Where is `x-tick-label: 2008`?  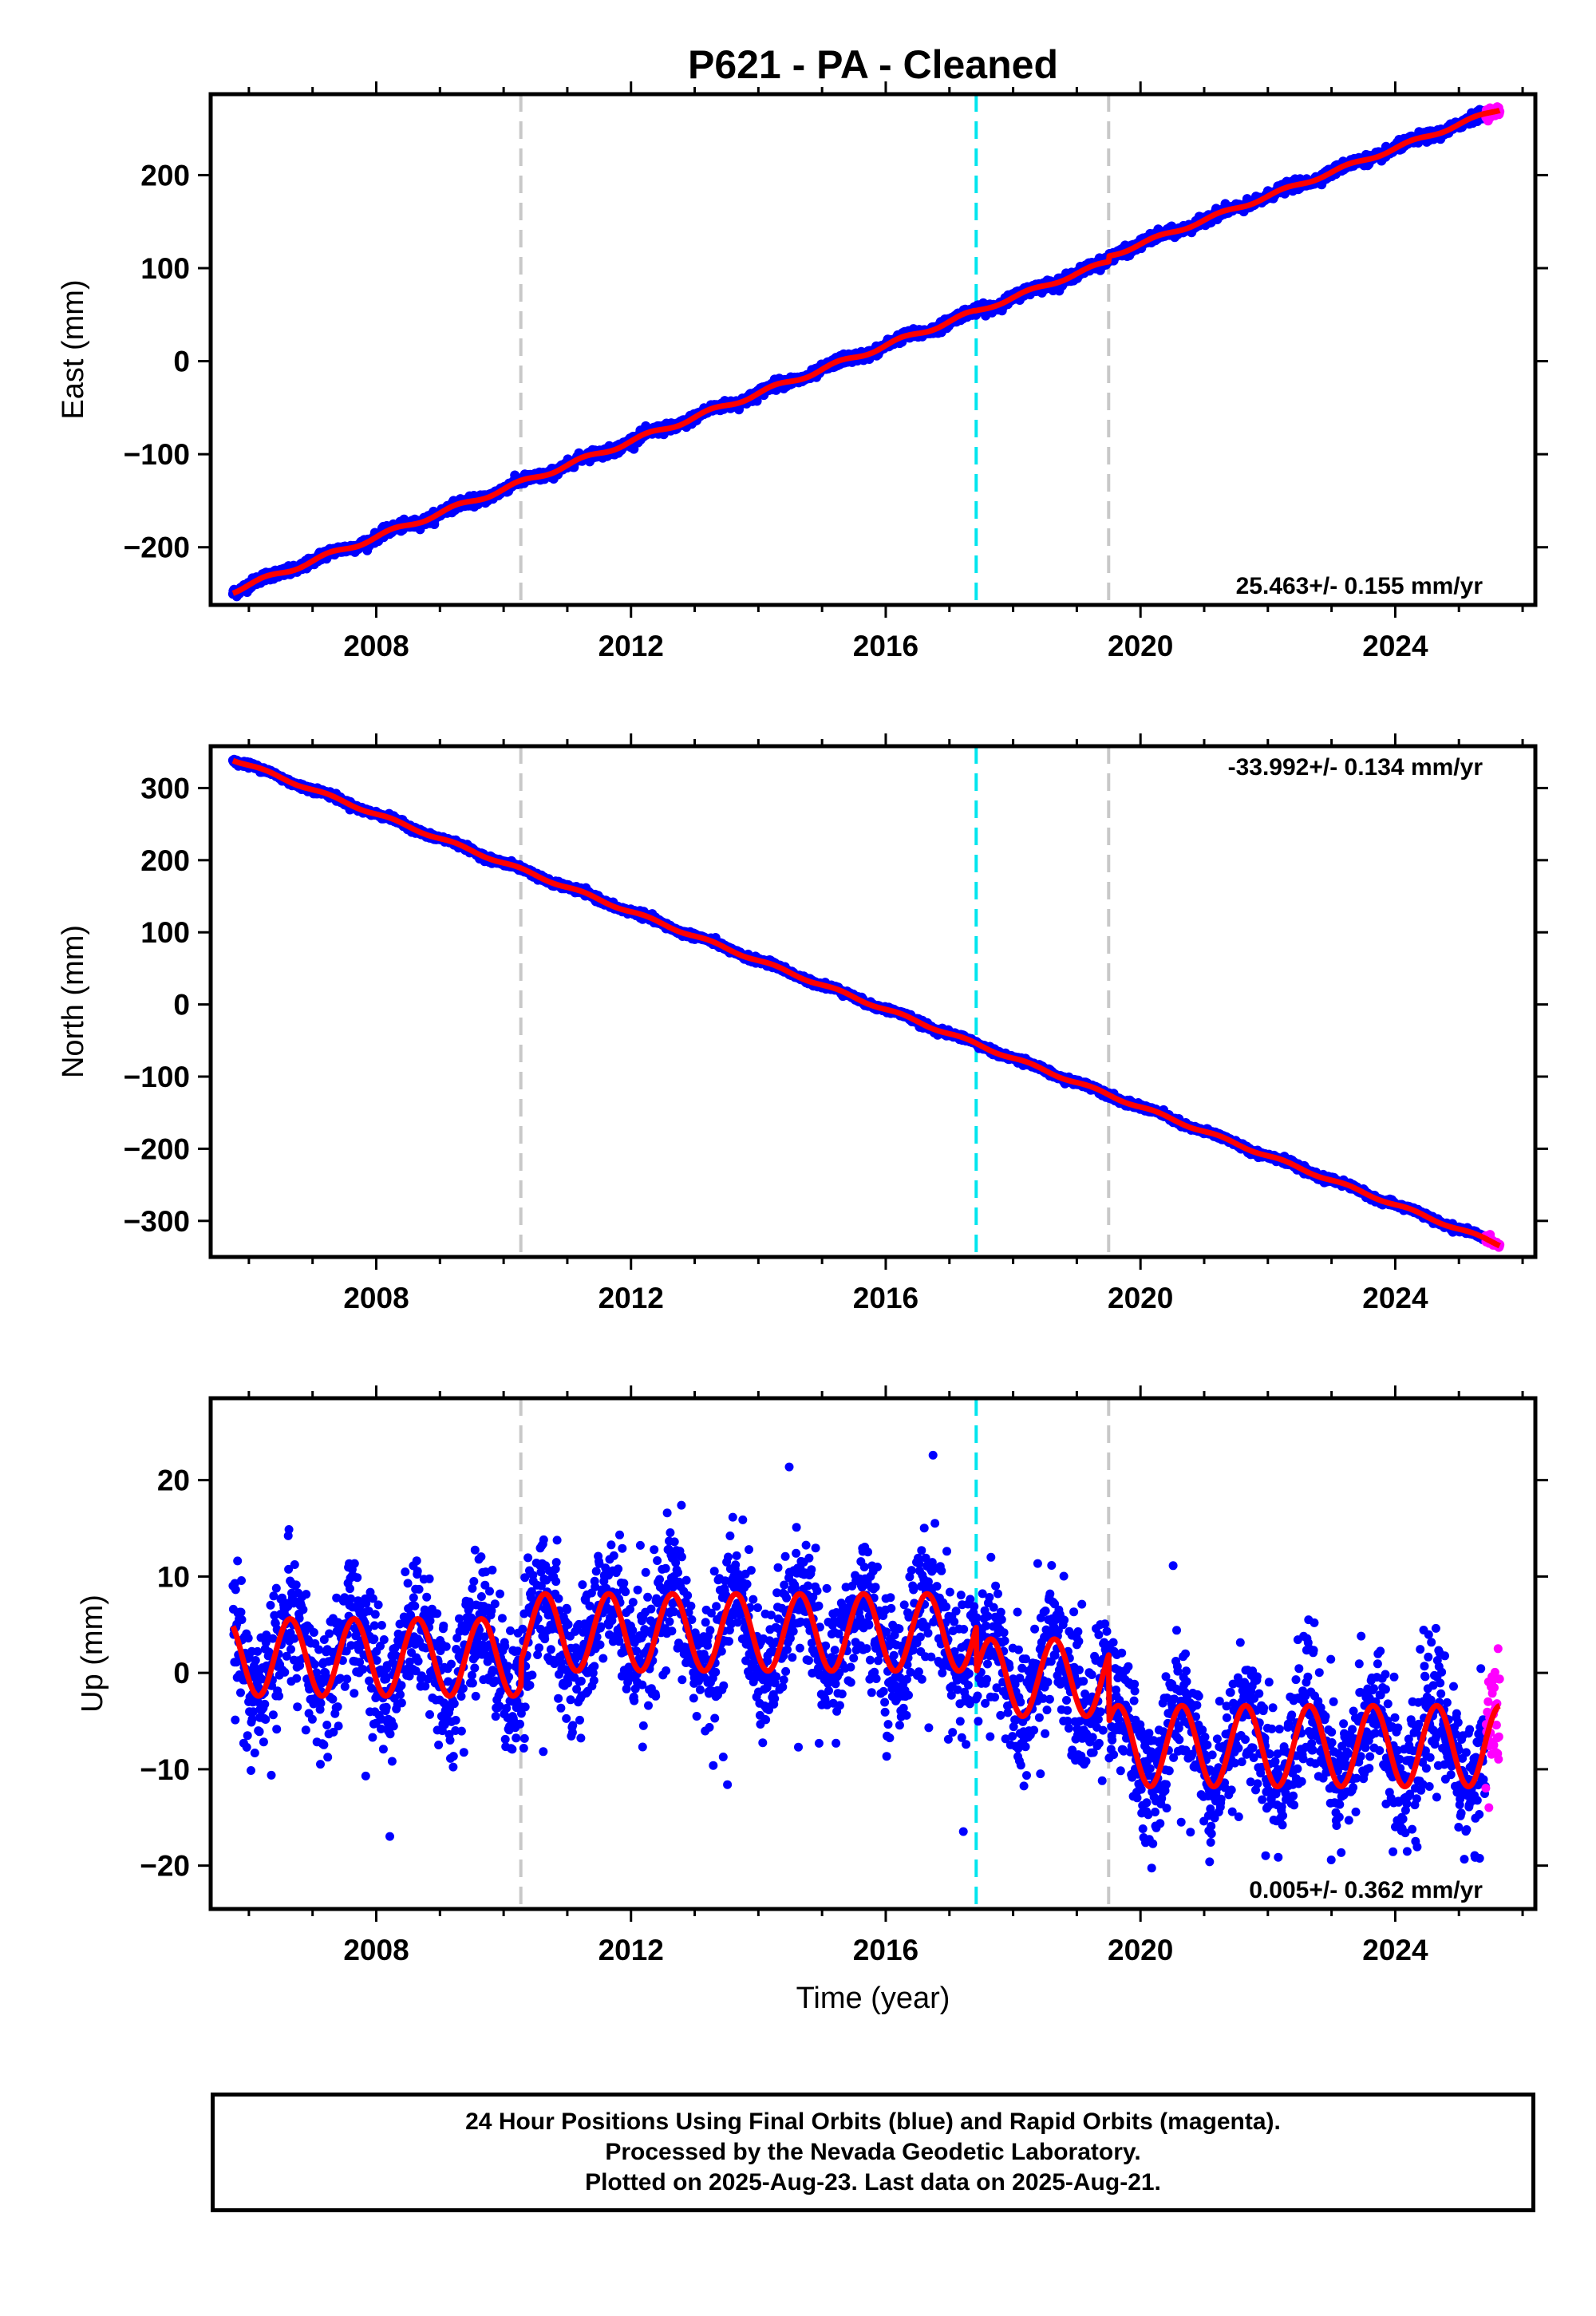
x-tick-label: 2008 is located at coordinates (376, 646).